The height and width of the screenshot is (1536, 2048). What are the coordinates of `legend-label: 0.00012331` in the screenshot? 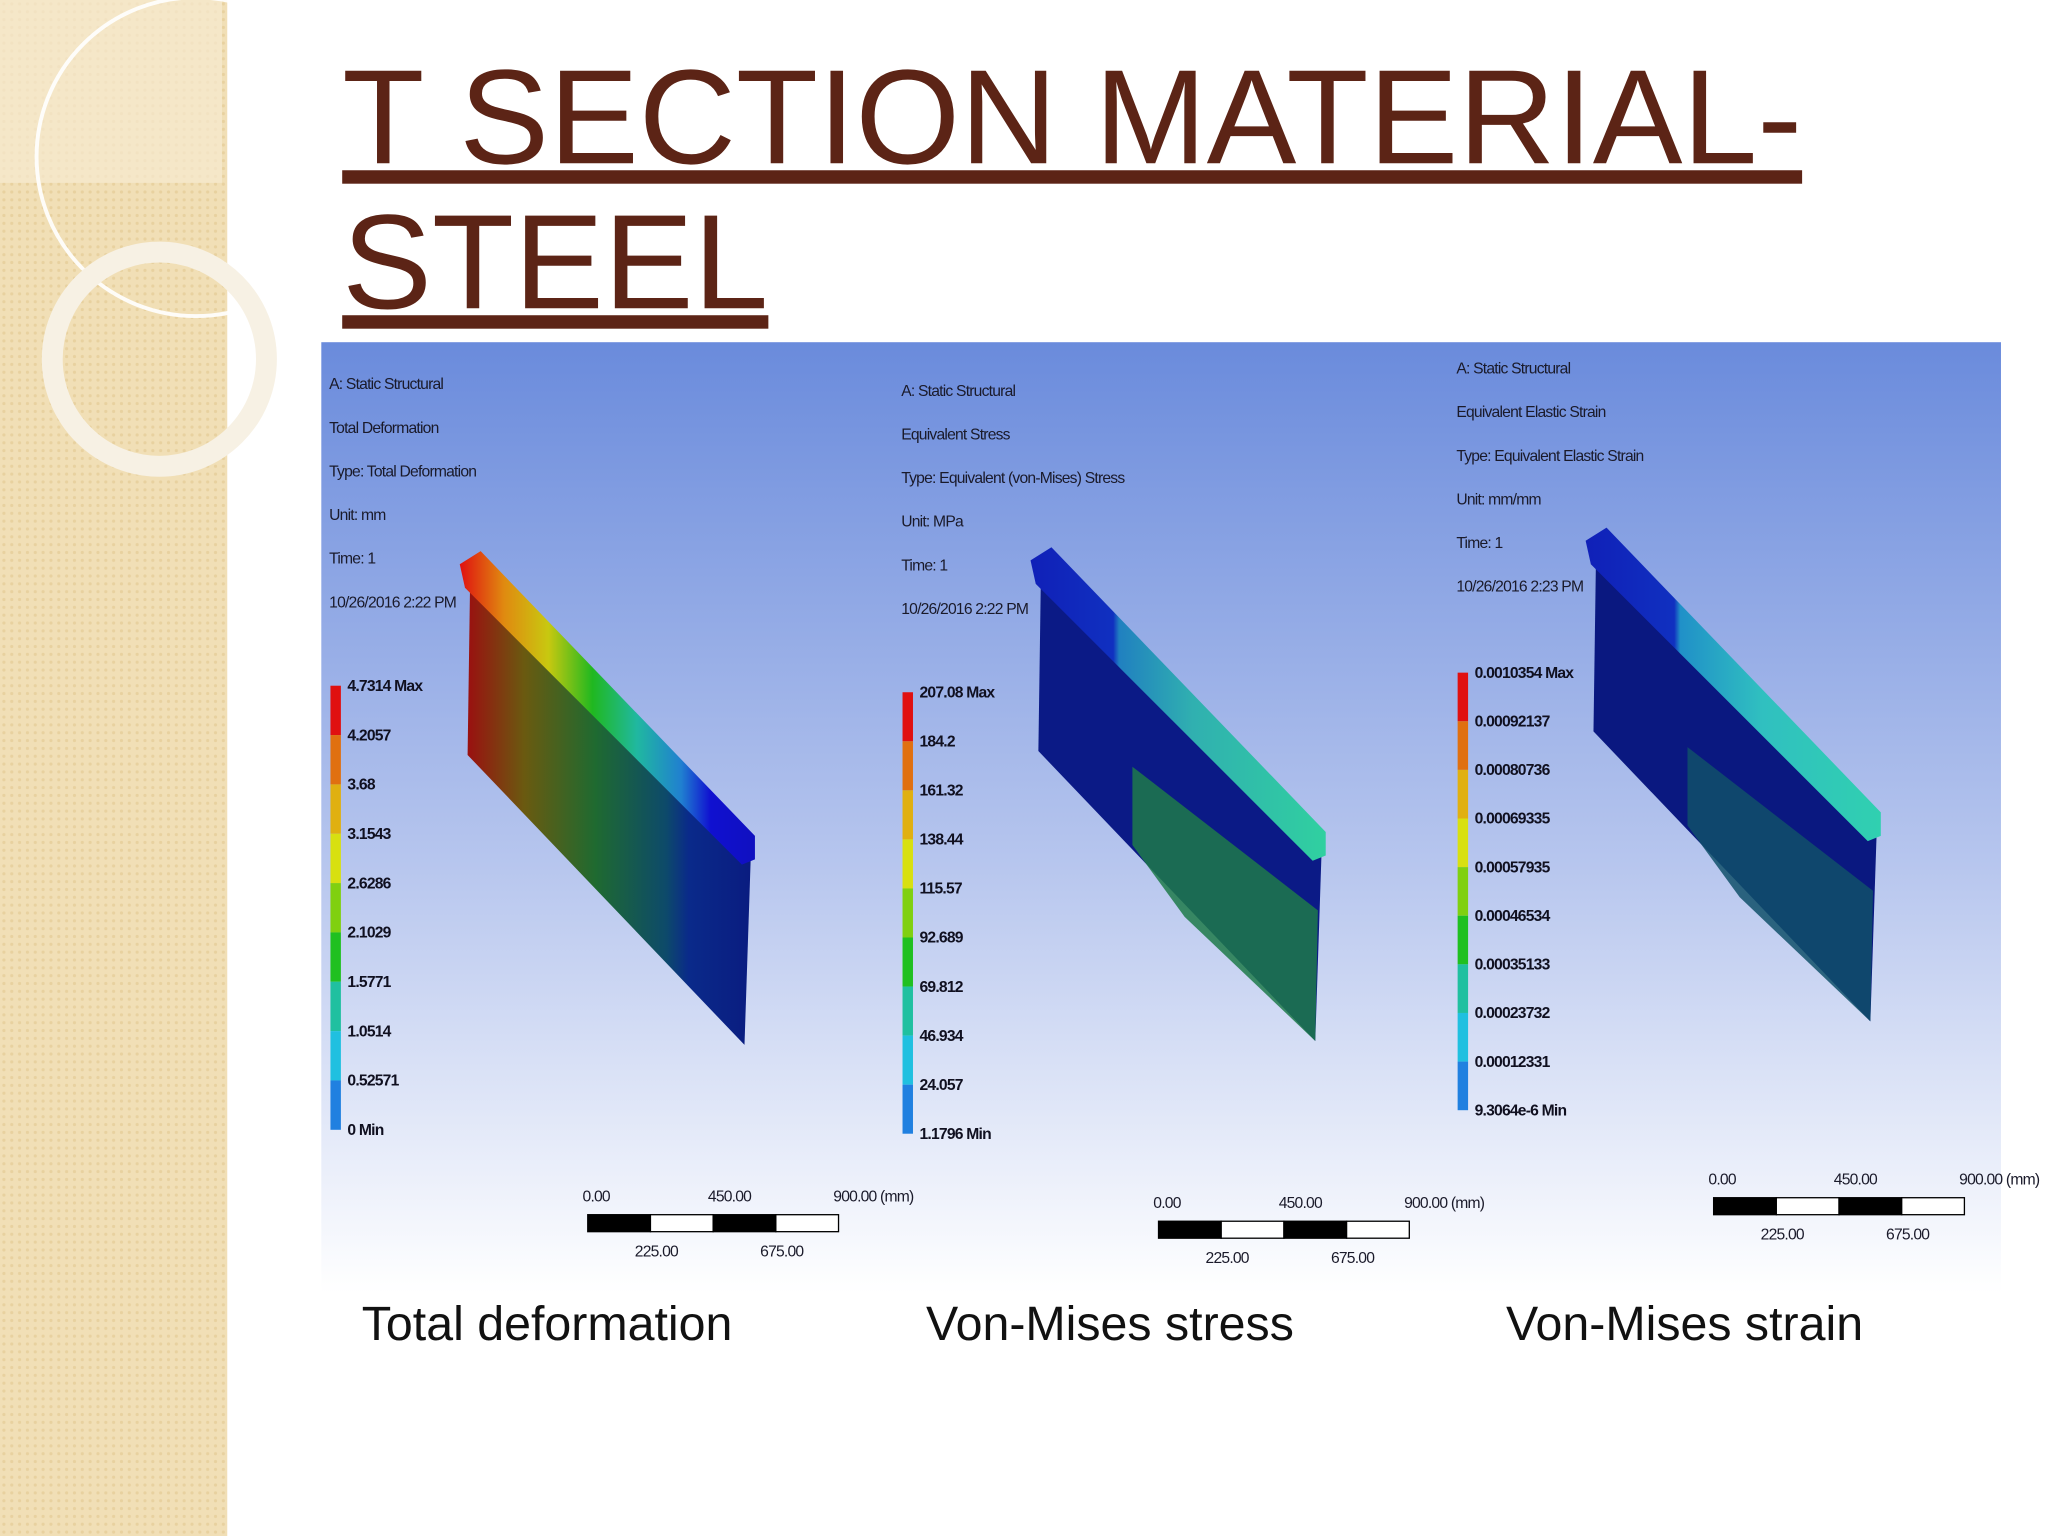 It's located at (1513, 1062).